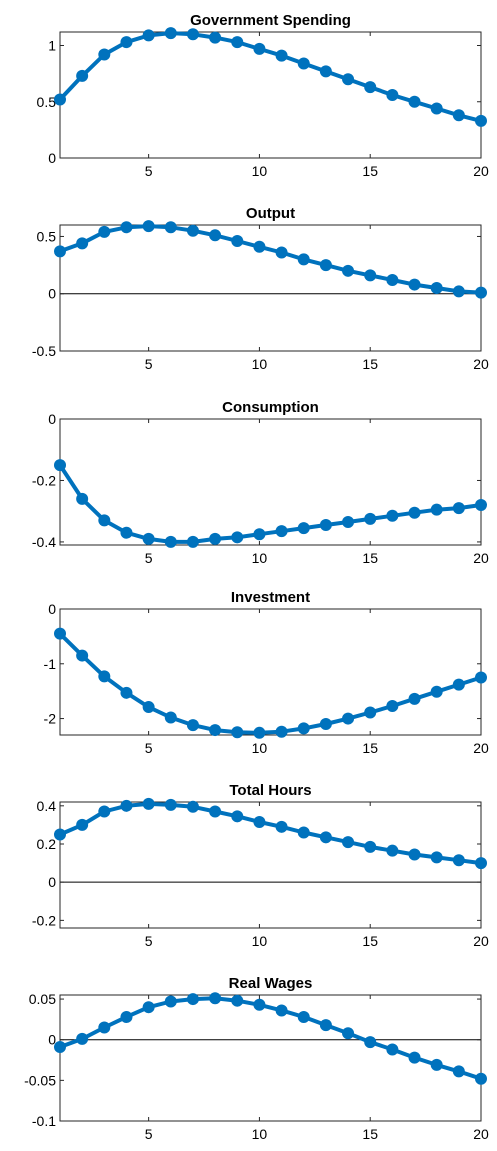  What do you see at coordinates (260, 482) in the screenshot?
I see `chart-panel-3: Consumption 5 10 15 20 -0.4 -0.2 0` at bounding box center [260, 482].